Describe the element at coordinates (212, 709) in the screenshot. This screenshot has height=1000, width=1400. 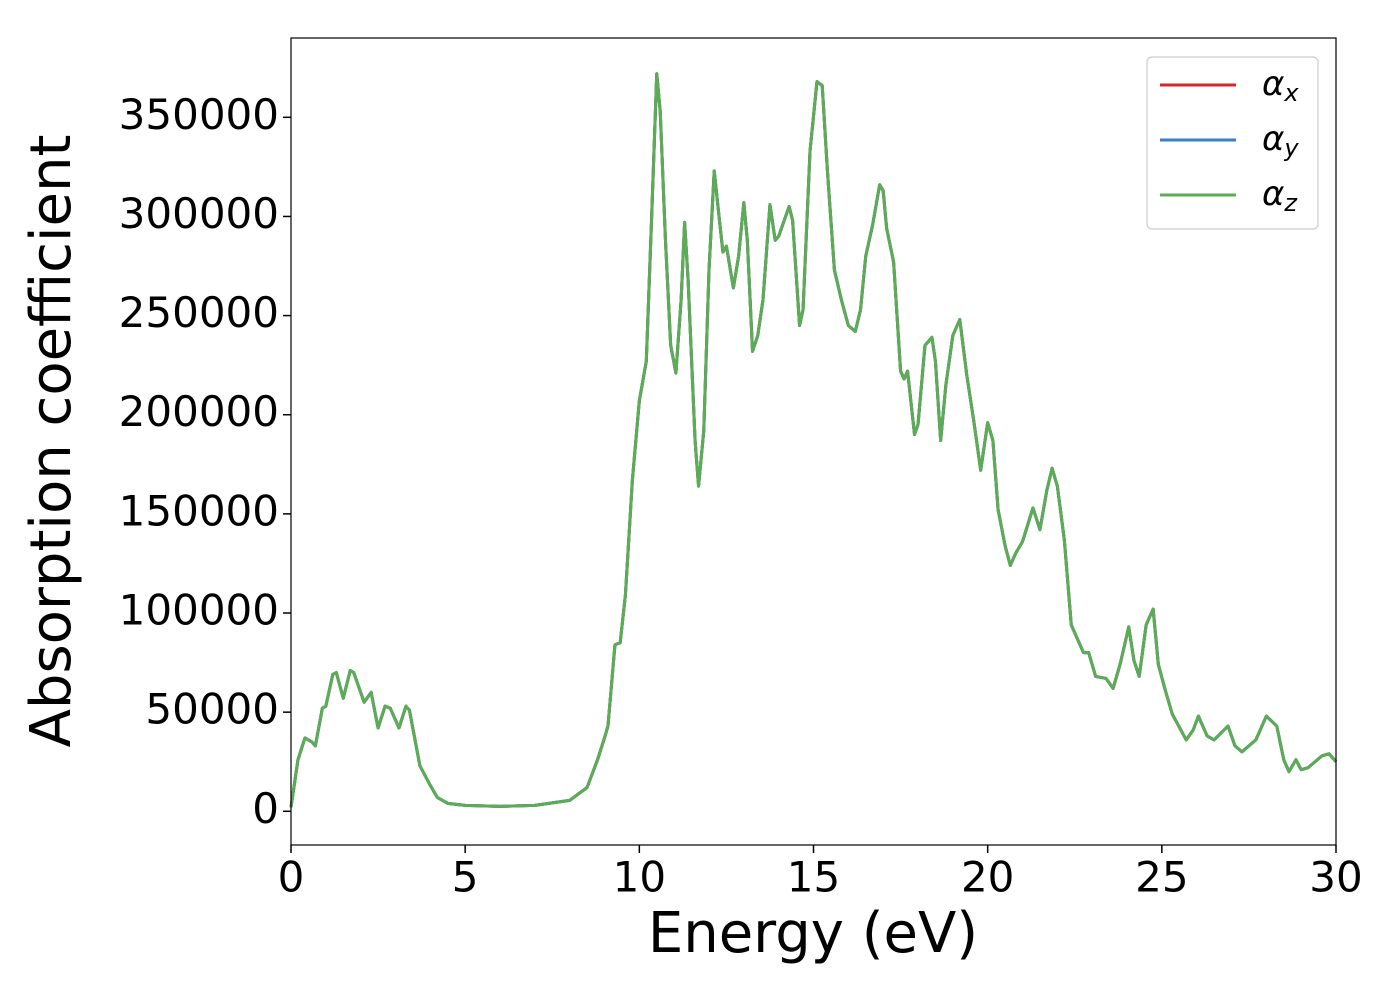
I see `y-tick-label: 50000` at that location.